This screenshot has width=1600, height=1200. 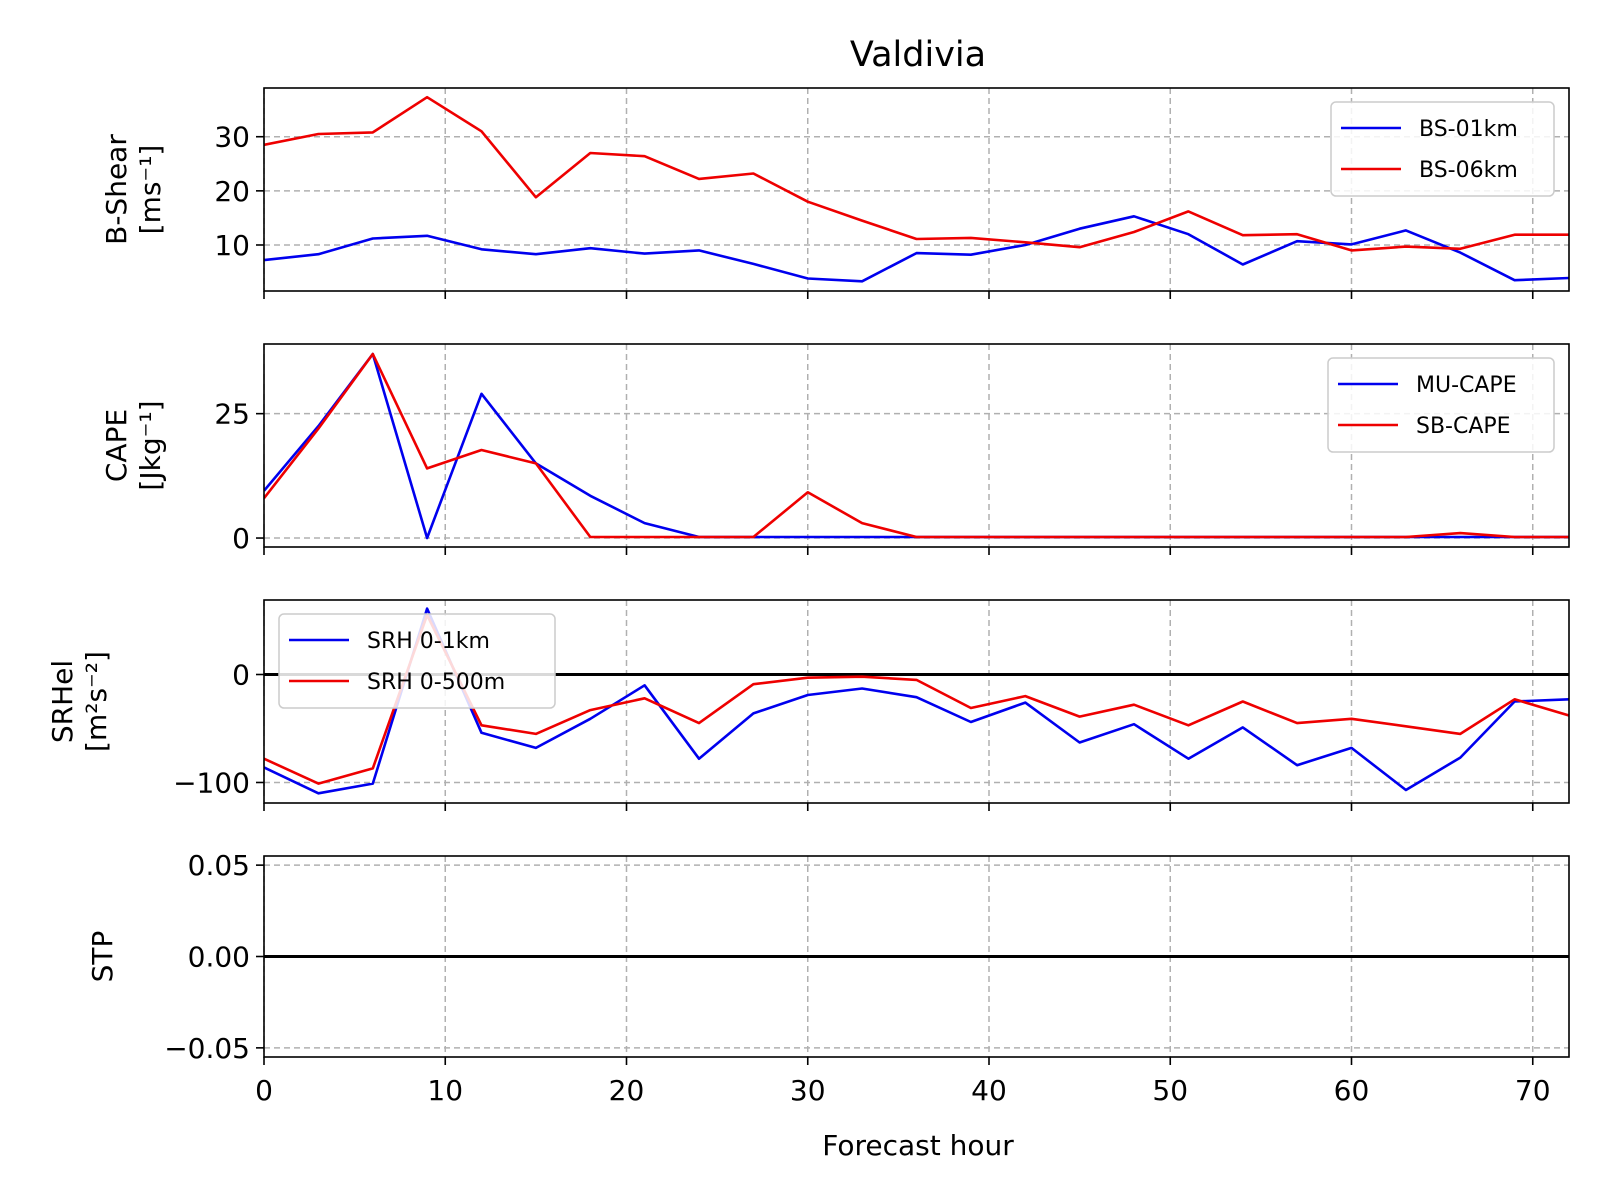 What do you see at coordinates (445, 1090) in the screenshot?
I see `x-tick-label: 10` at bounding box center [445, 1090].